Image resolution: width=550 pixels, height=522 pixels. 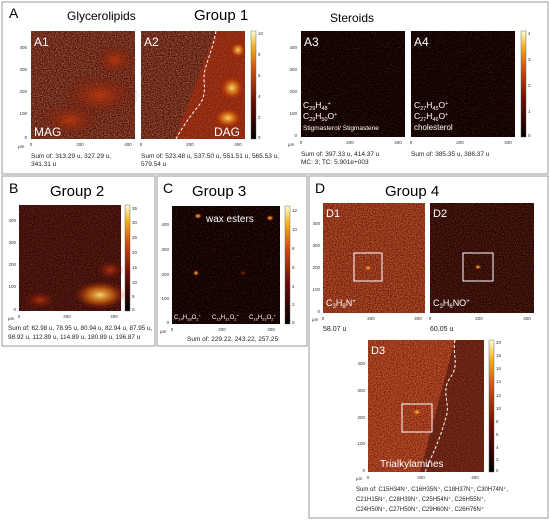 I want to click on panel-d2: D2 C3H6NO+ 0 200 400 60.05 u, so click(x=481, y=268).